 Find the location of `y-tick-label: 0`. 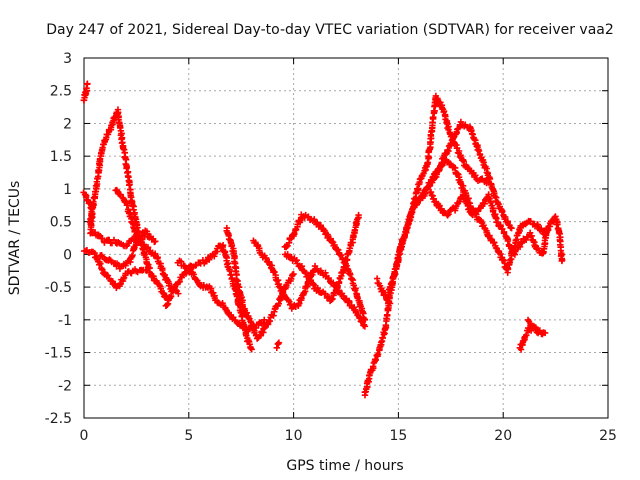

y-tick-label: 0 is located at coordinates (67, 255).